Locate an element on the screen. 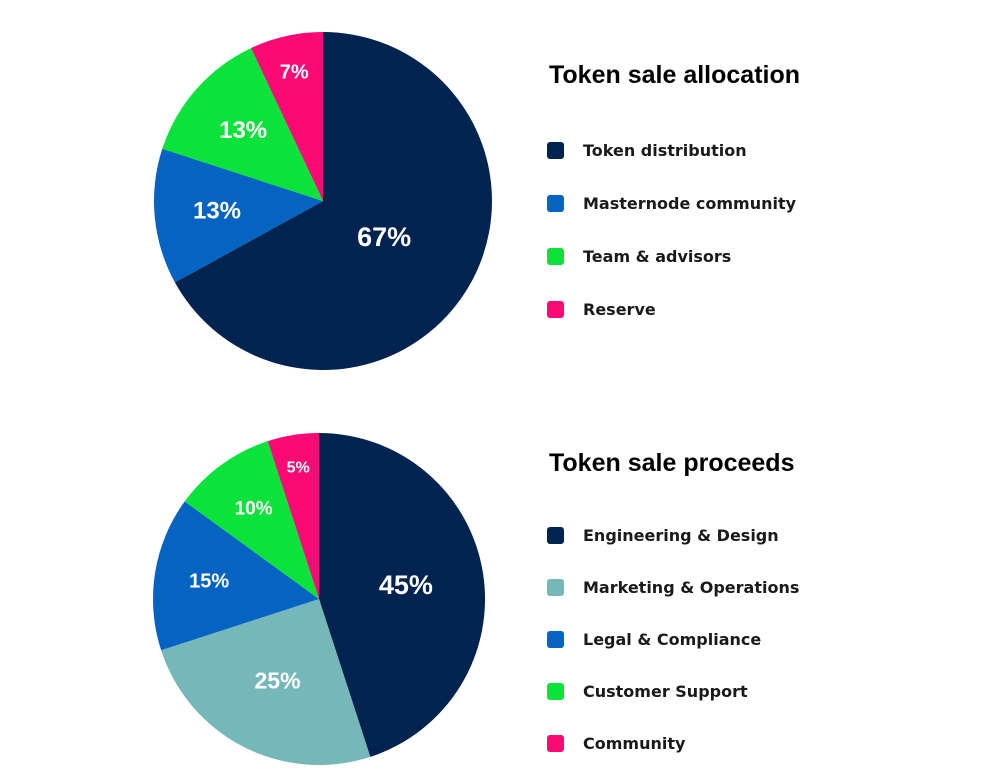  proceeds-chart-title: Token sale proceeds is located at coordinates (672, 463).